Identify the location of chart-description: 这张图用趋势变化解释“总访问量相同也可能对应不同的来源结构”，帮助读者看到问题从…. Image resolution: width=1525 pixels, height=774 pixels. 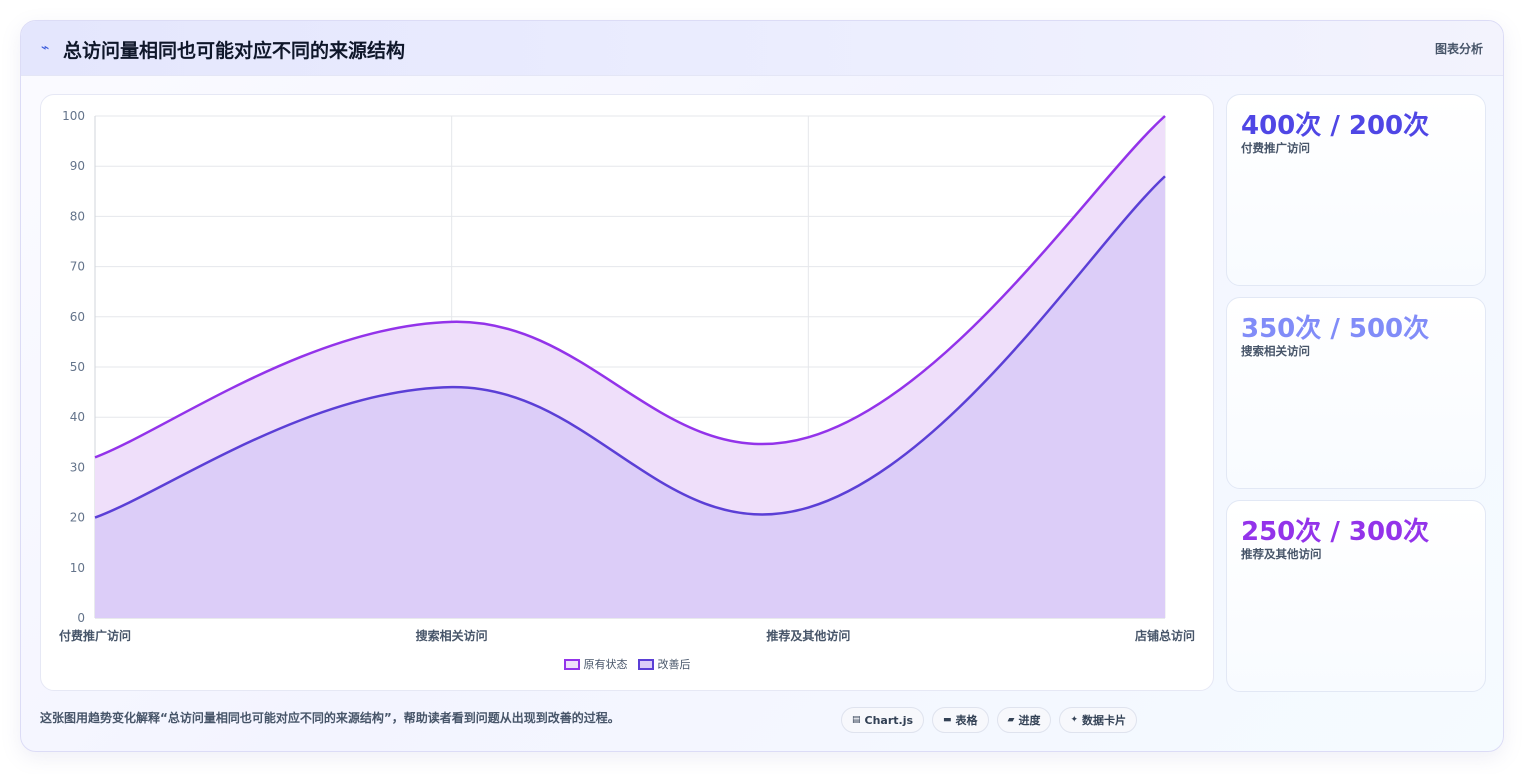
(330, 718).